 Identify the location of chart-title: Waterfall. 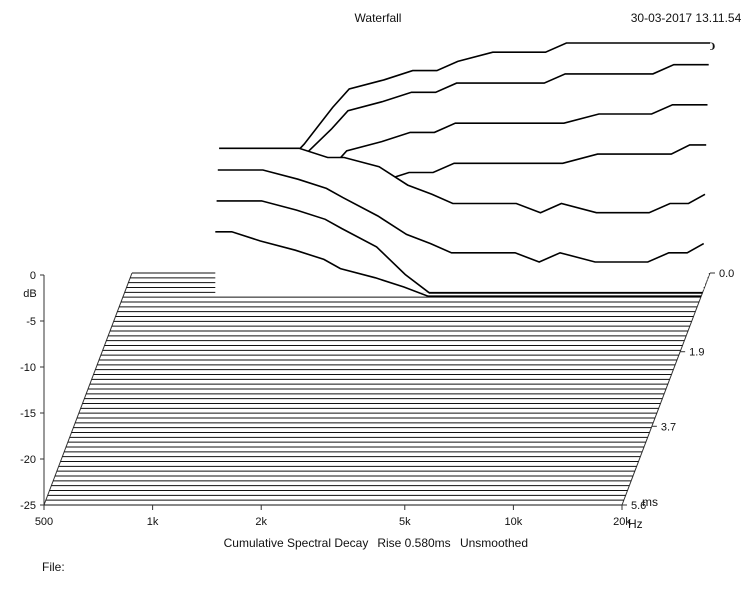
(378, 18).